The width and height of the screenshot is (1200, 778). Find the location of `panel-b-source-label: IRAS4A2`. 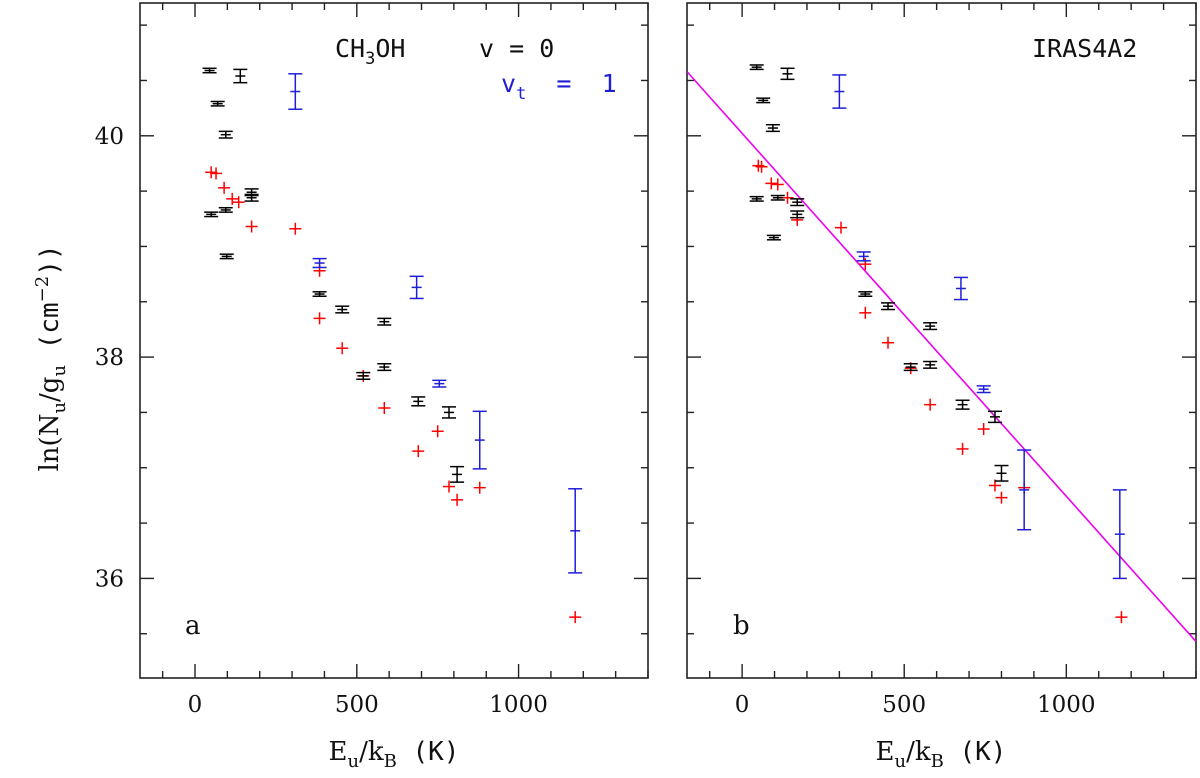

panel-b-source-label: IRAS4A2 is located at coordinates (1084, 48).